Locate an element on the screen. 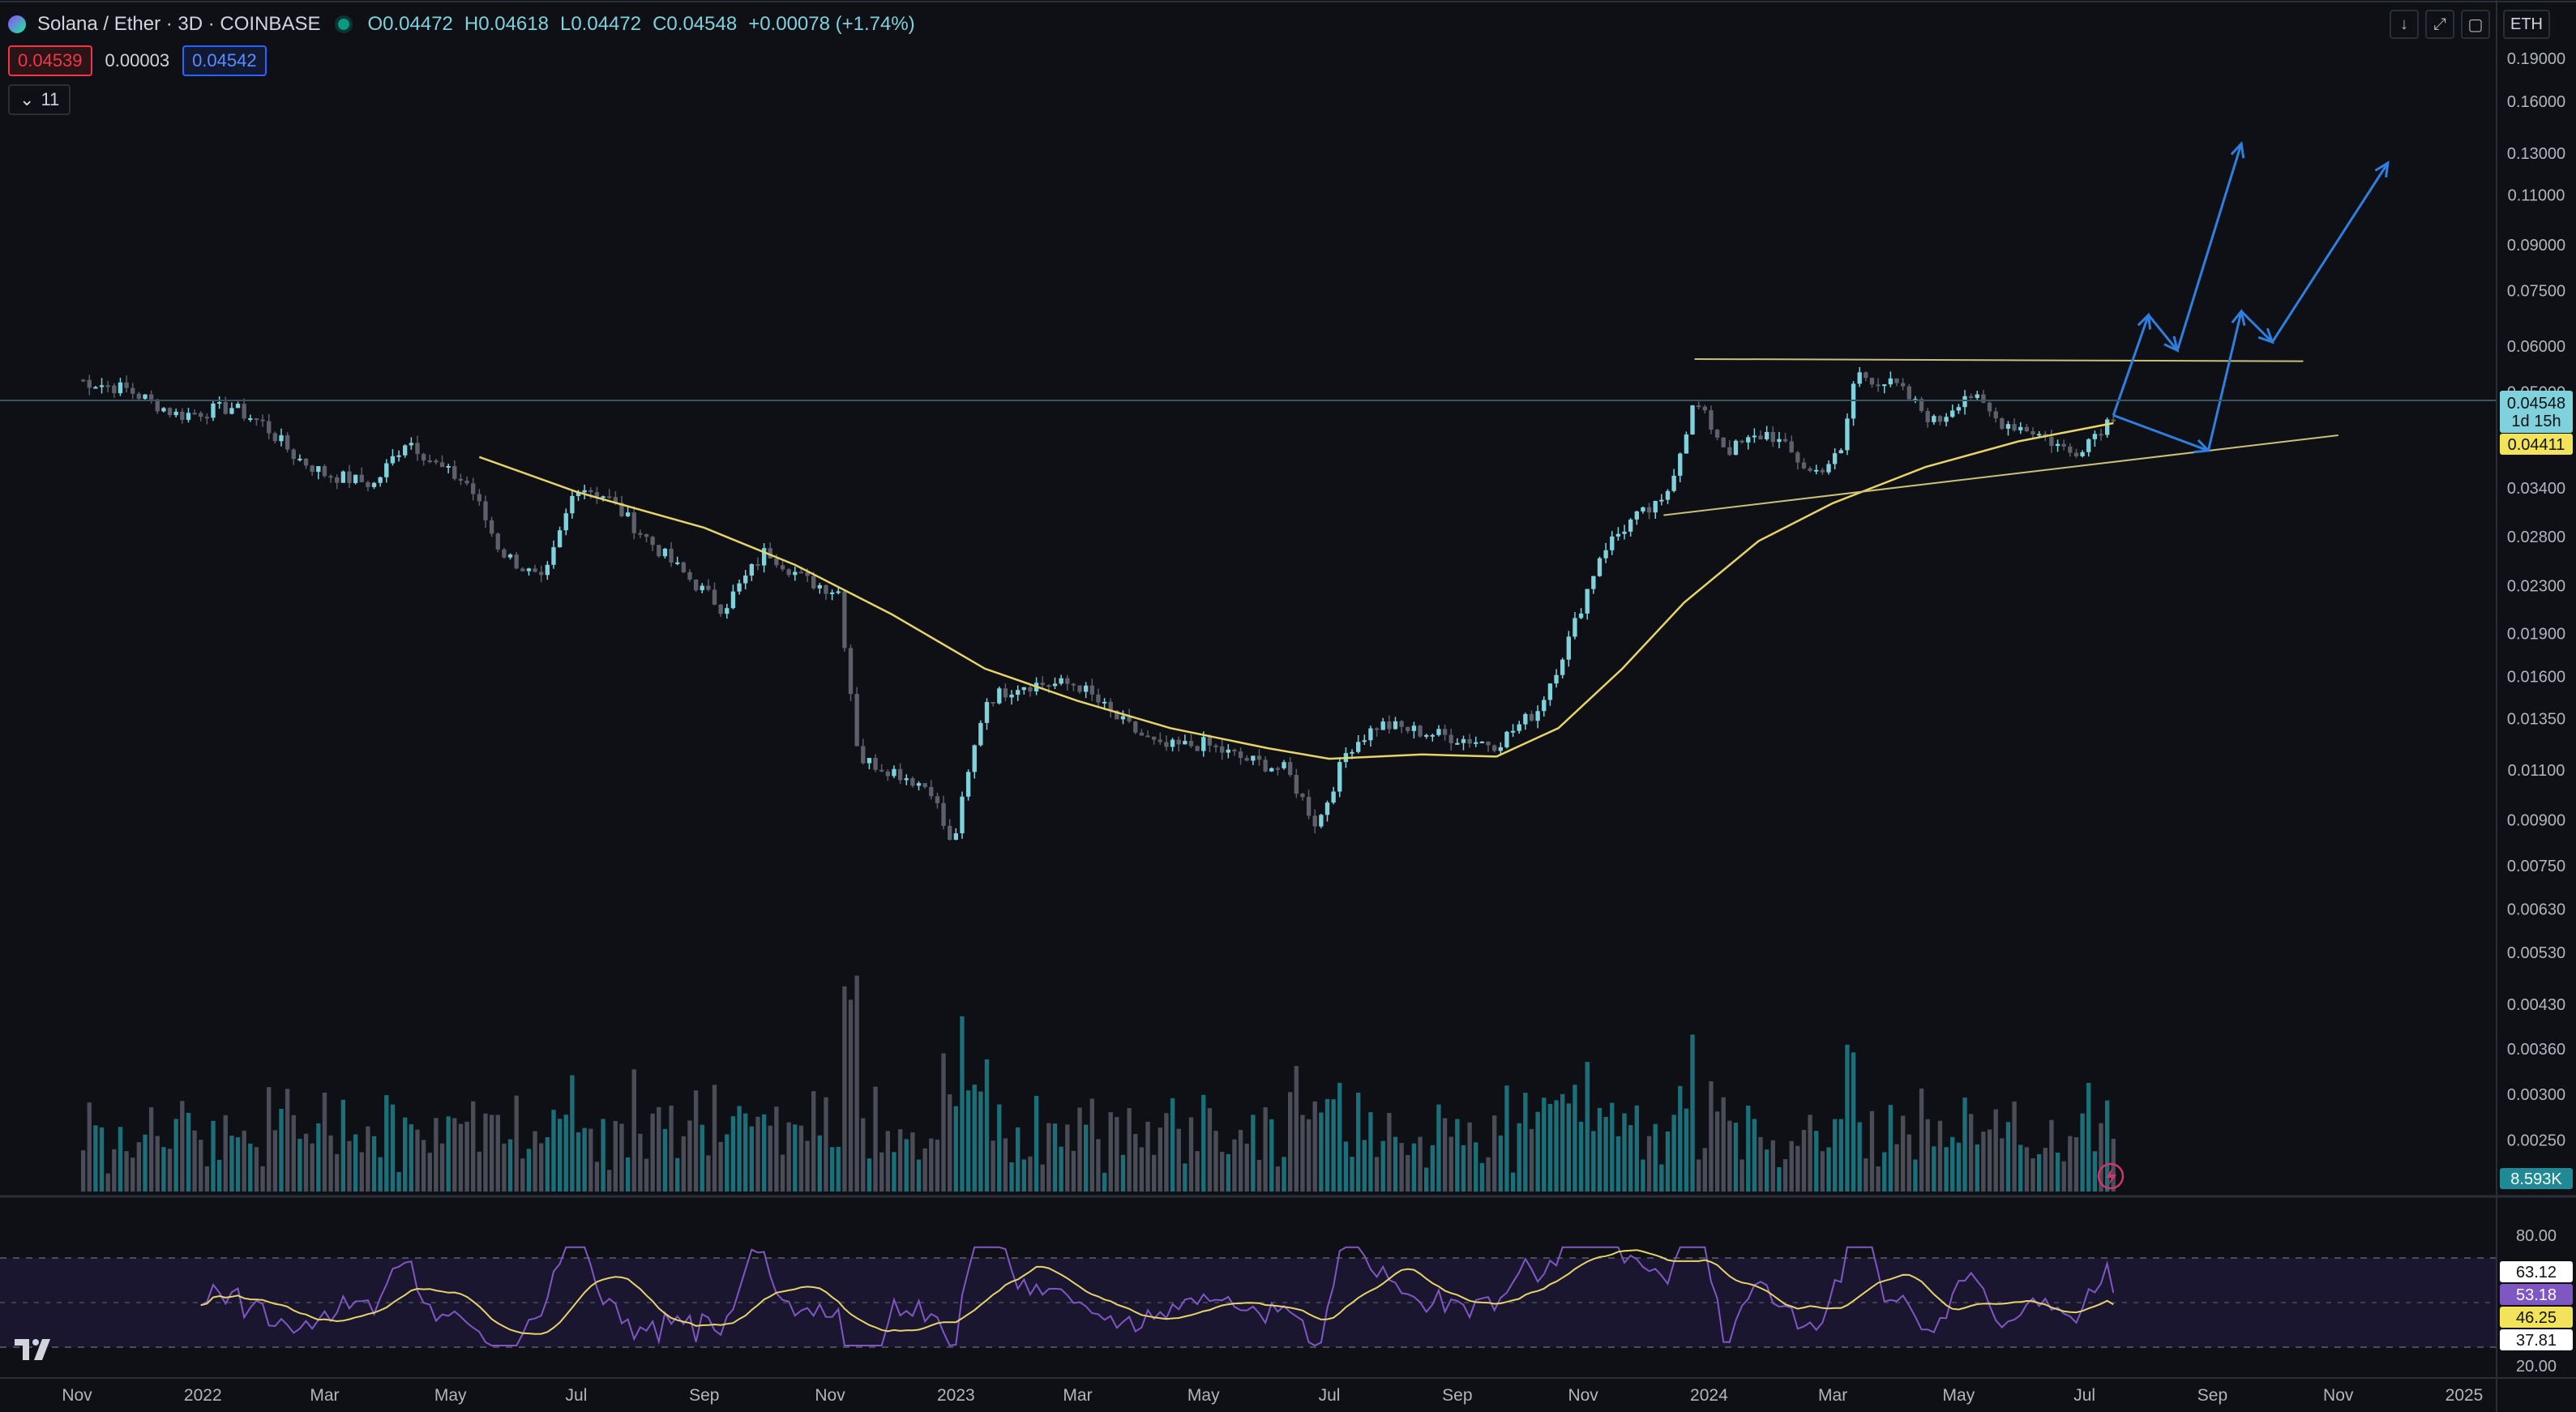 This screenshot has width=2576, height=1412. price-axis-tick: 0.00530 is located at coordinates (2536, 953).